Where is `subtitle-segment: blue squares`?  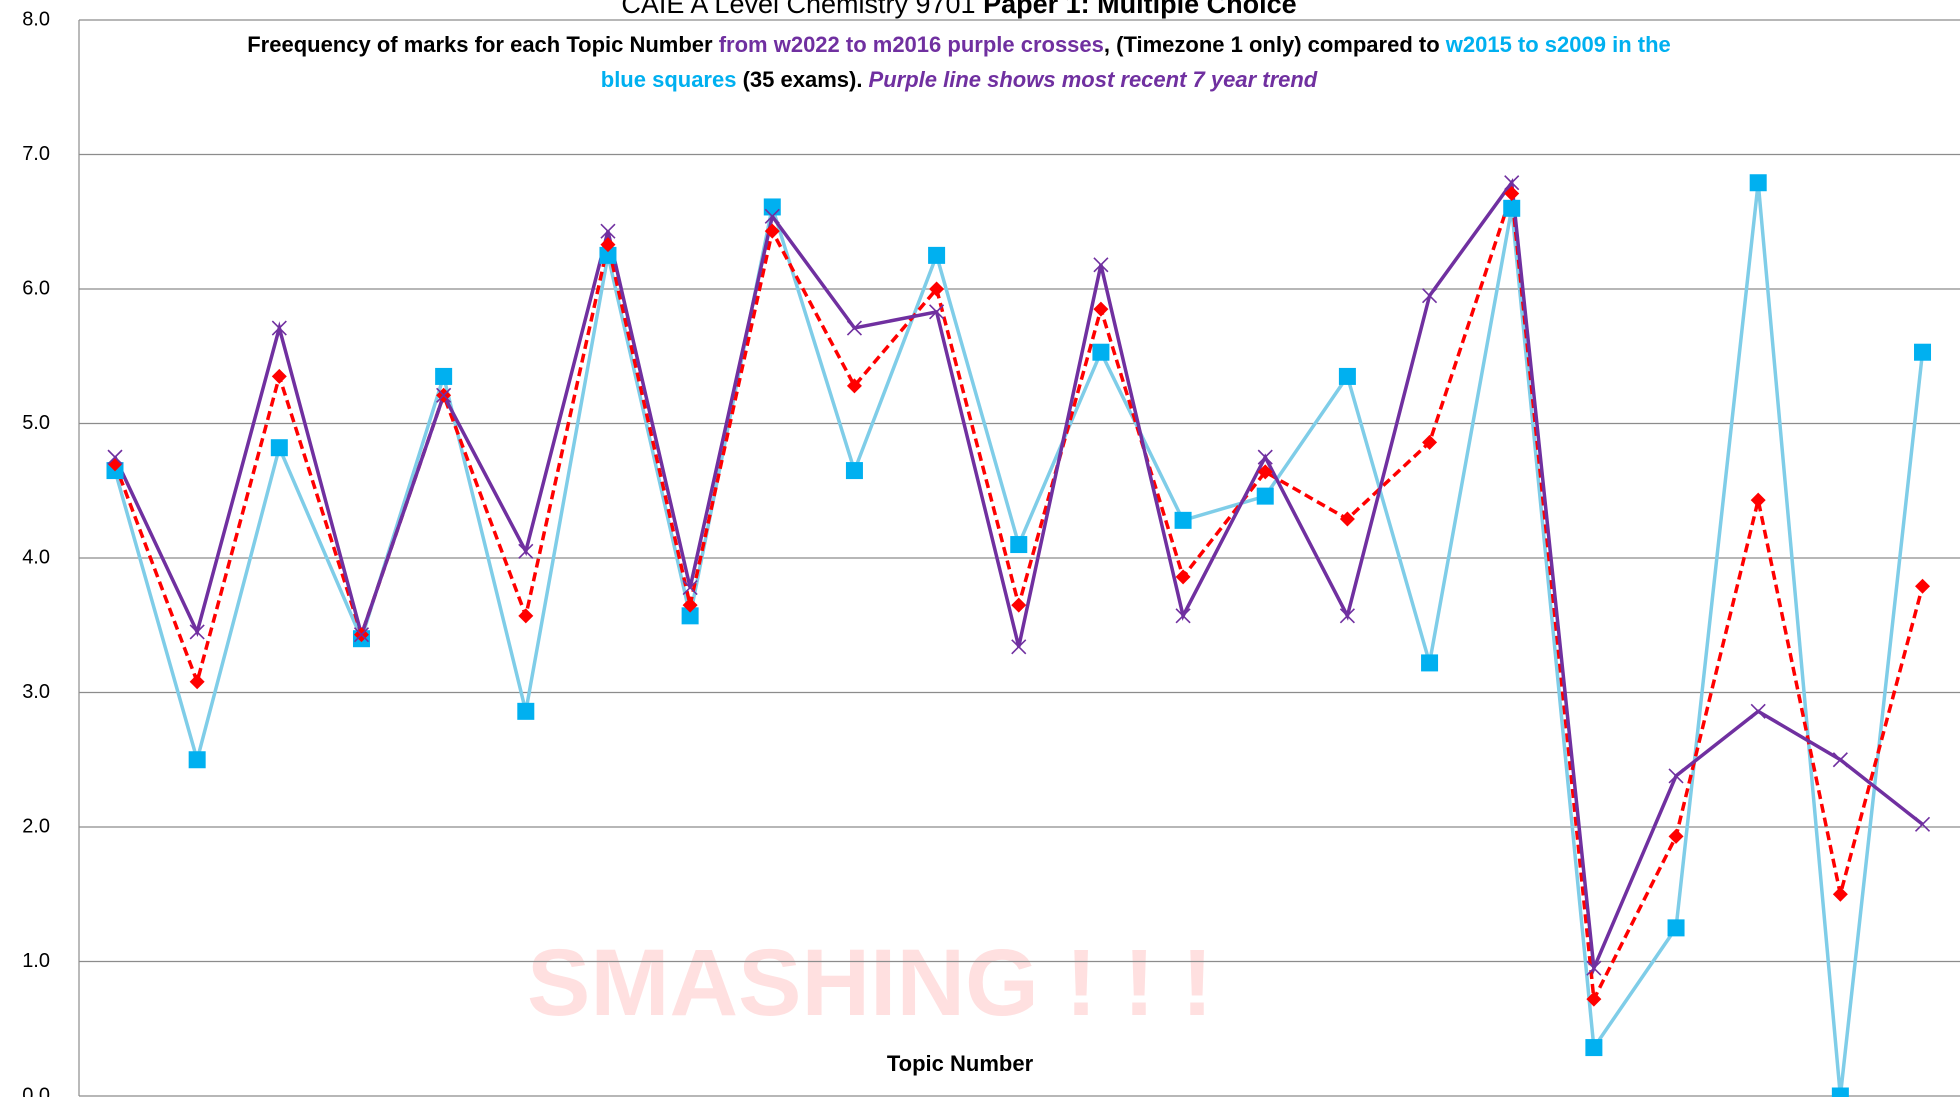
subtitle-segment: blue squares is located at coordinates (669, 79).